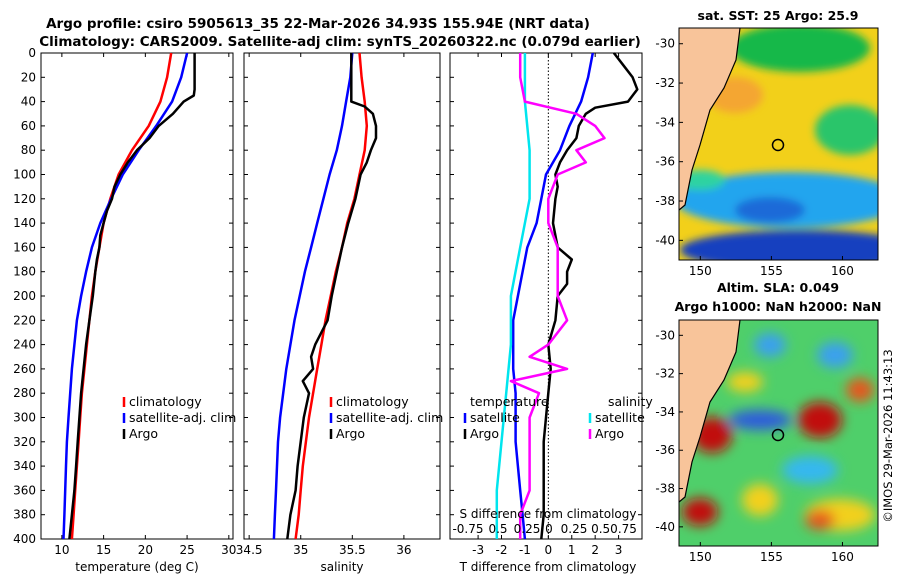  Describe the element at coordinates (778, 15) in the screenshot. I see `sst-map-title: sat. SST: 25 Argo: 25.9` at that location.